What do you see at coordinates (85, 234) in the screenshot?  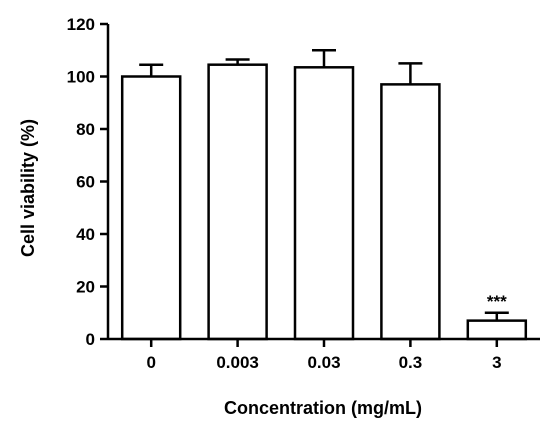 I see `y-tick-label: 40` at bounding box center [85, 234].